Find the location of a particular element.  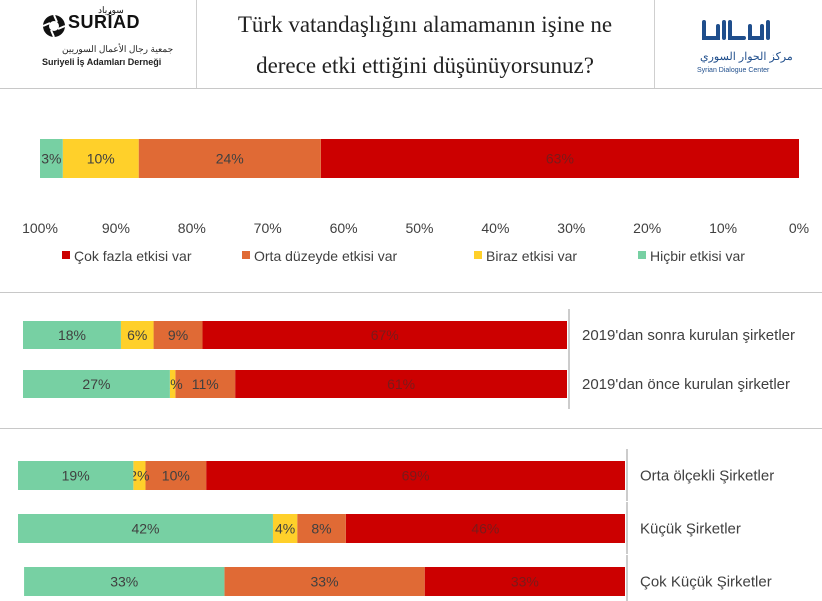

data-label: 67% is located at coordinates (385, 335).